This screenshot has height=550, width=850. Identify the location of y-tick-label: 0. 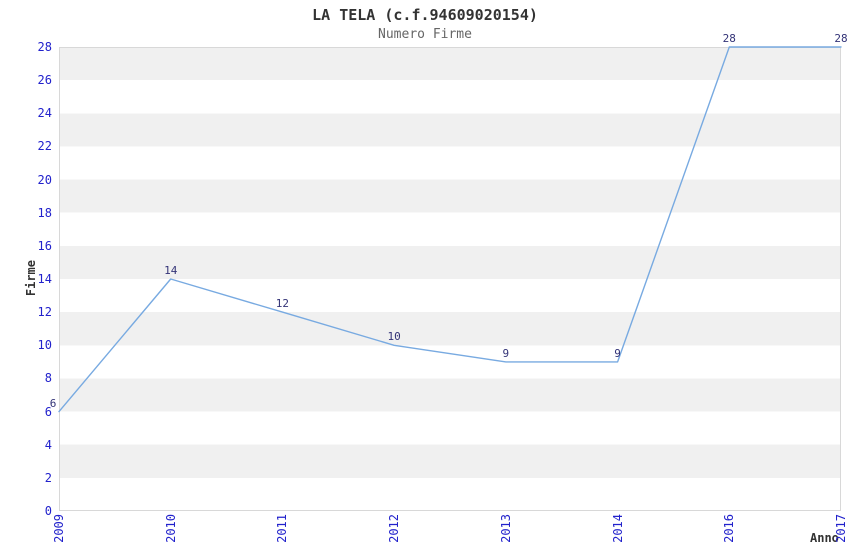
(48, 511).